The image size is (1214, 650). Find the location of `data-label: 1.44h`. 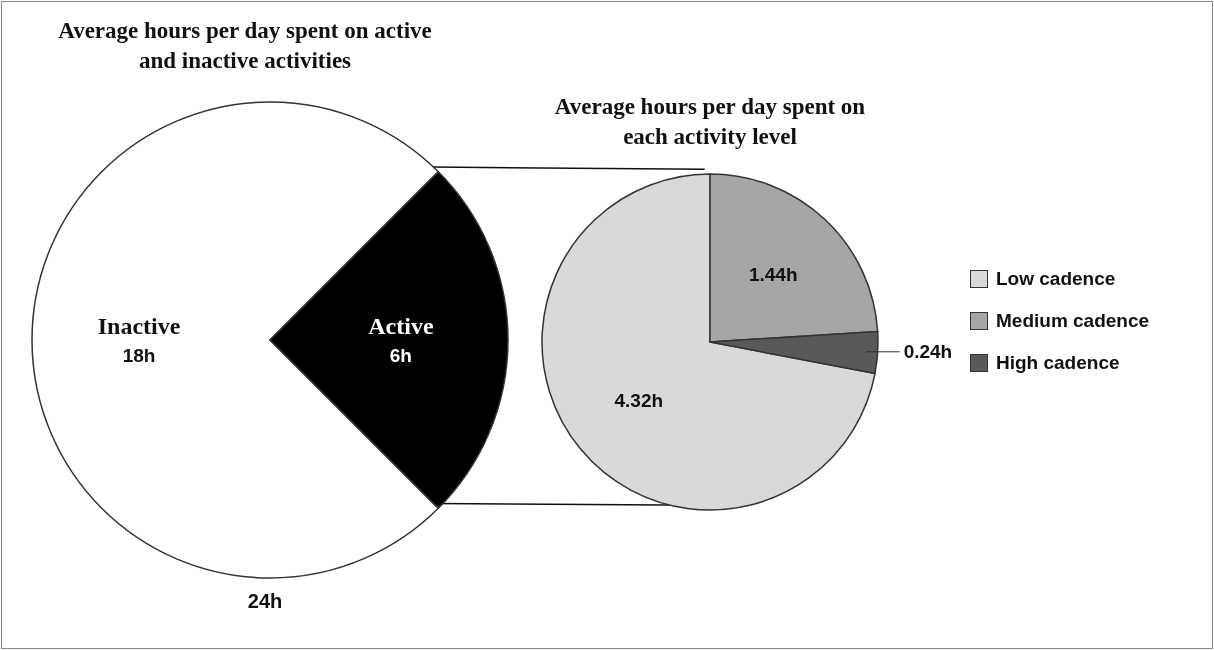

data-label: 1.44h is located at coordinates (773, 274).